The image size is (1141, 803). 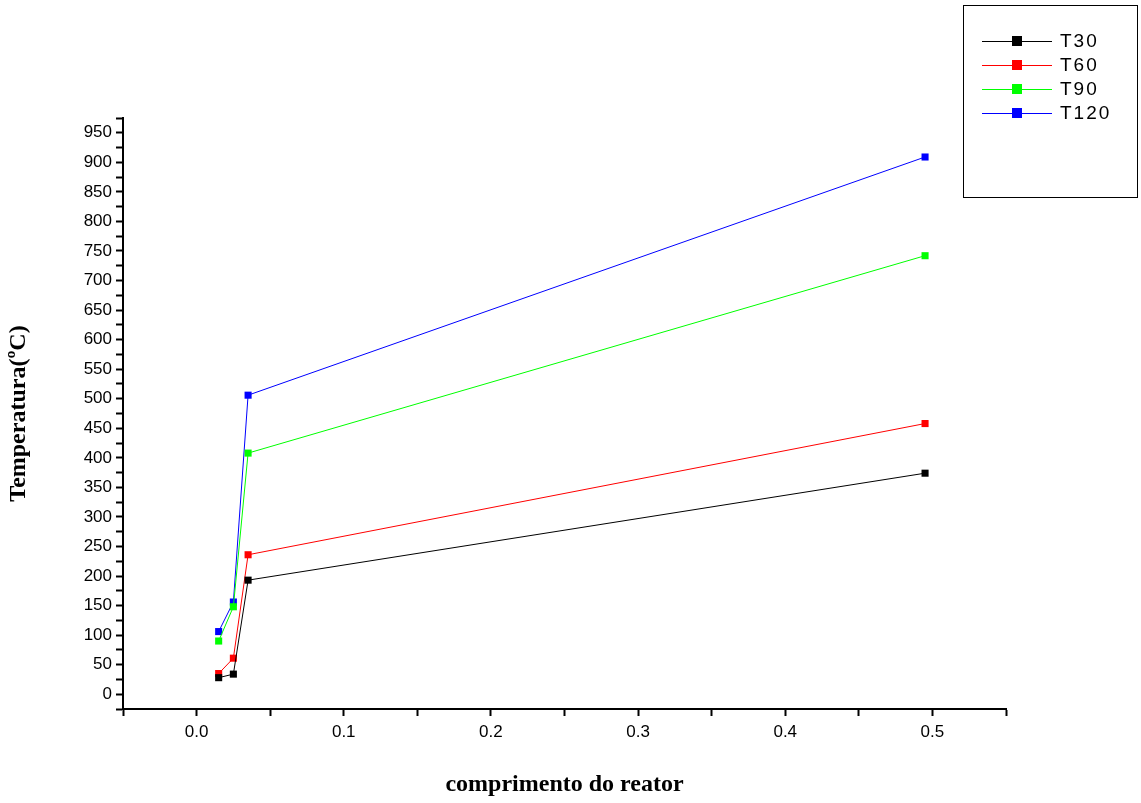 I want to click on legend-label: T90, so click(x=1079, y=89).